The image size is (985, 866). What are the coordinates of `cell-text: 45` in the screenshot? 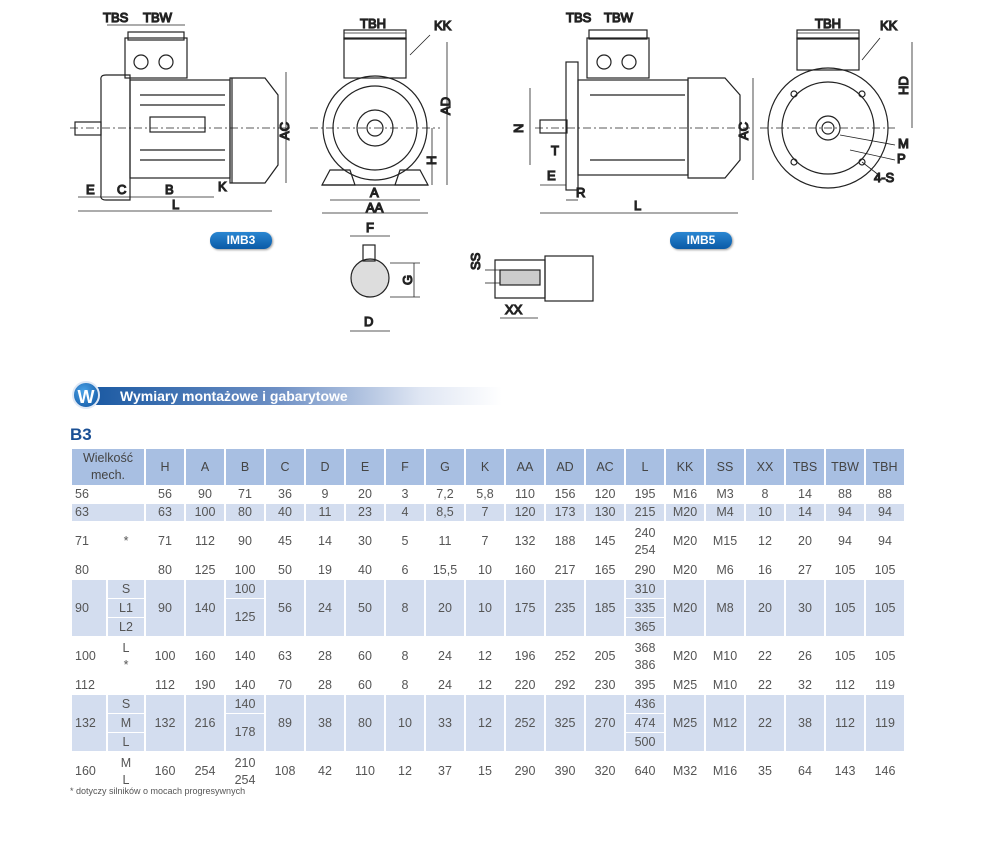 It's located at (285, 541).